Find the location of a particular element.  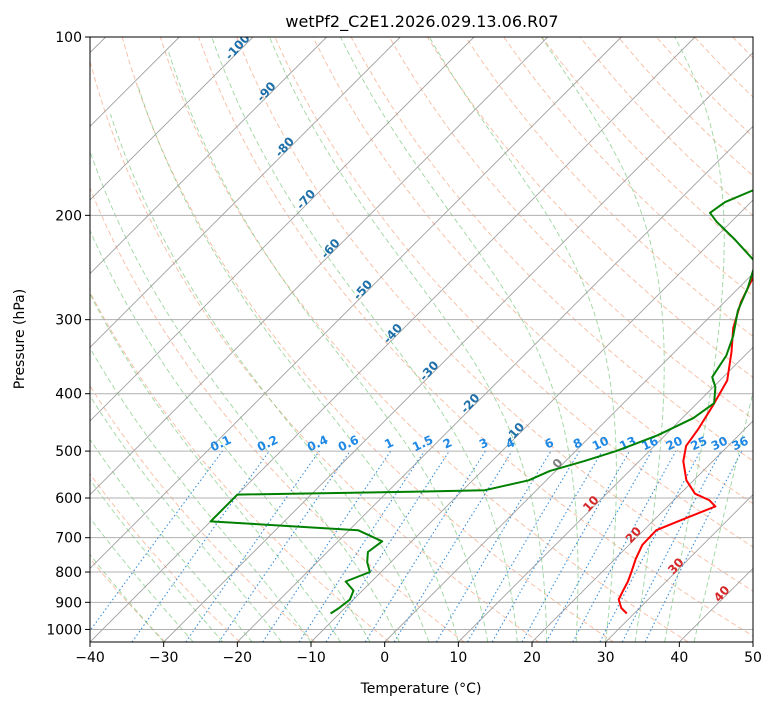

y-tick-label: 700 is located at coordinates (68, 539).